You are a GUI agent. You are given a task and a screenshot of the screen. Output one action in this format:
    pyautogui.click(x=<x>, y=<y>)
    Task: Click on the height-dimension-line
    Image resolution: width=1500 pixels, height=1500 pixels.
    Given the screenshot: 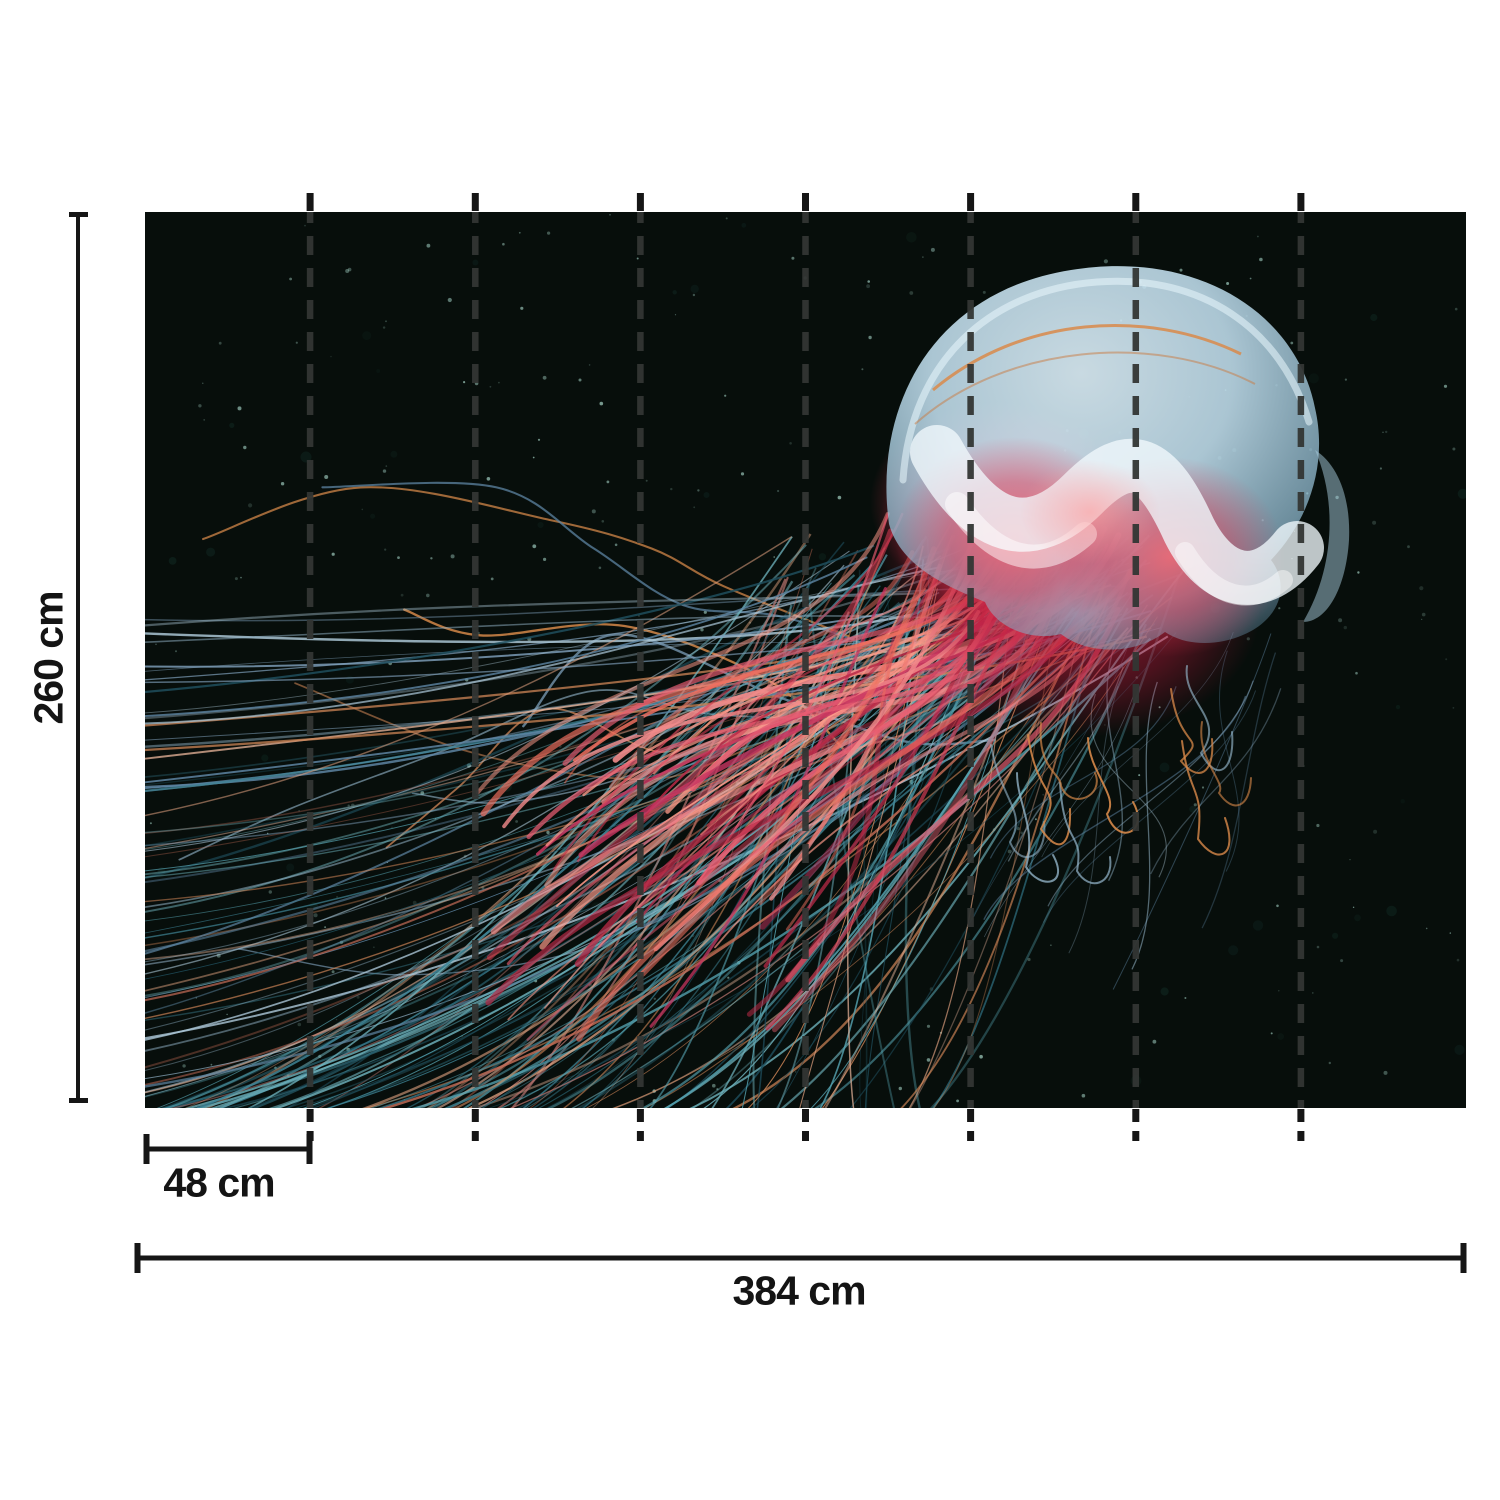 What is the action you would take?
    pyautogui.click(x=78, y=657)
    